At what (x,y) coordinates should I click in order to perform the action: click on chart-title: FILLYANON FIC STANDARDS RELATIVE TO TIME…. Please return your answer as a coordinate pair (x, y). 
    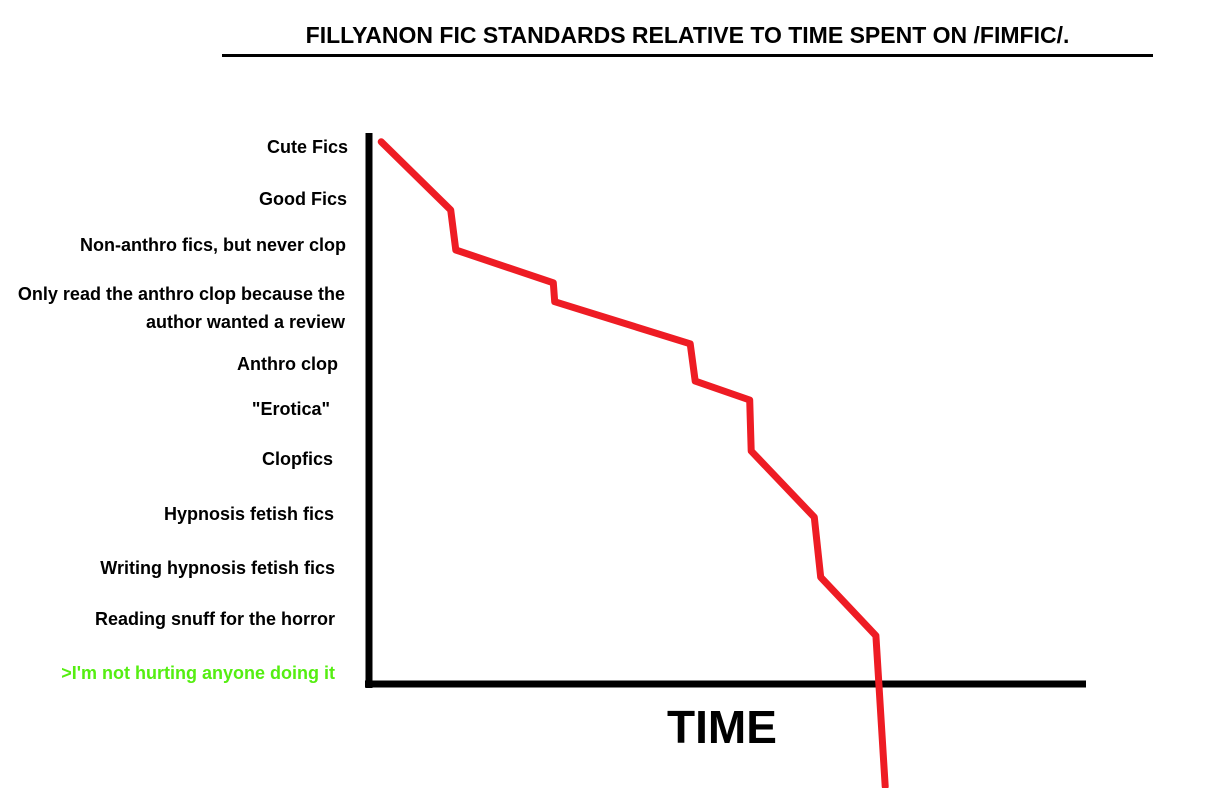
    Looking at the image, I should click on (687, 35).